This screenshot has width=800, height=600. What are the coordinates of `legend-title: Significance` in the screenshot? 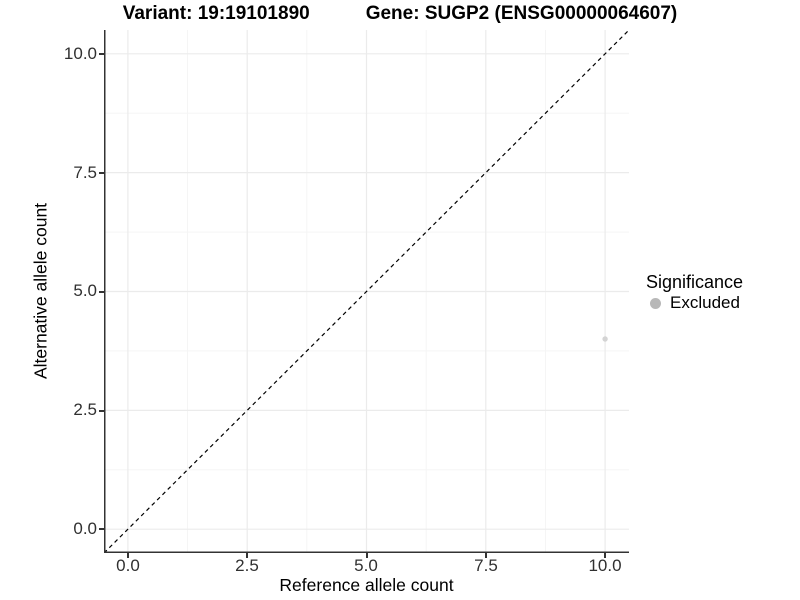 It's located at (695, 282).